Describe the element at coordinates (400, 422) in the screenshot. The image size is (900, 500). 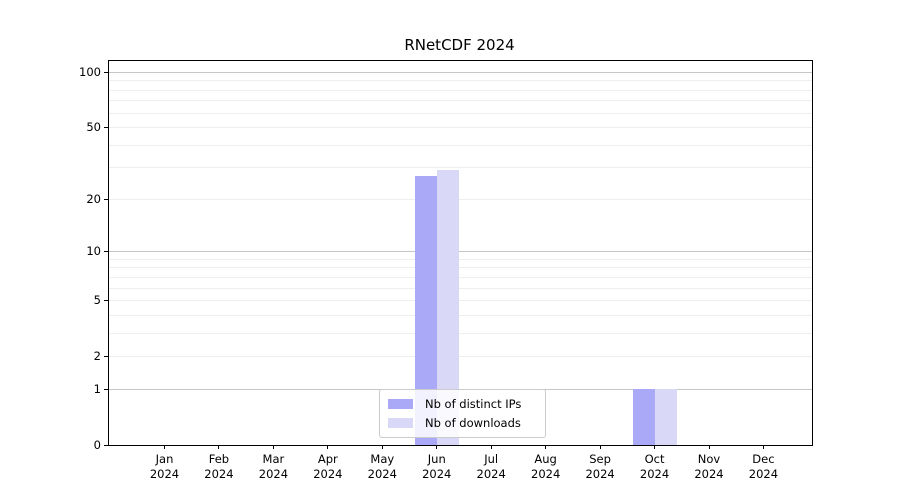
I see `legend-swatch-downloads-icon` at that location.